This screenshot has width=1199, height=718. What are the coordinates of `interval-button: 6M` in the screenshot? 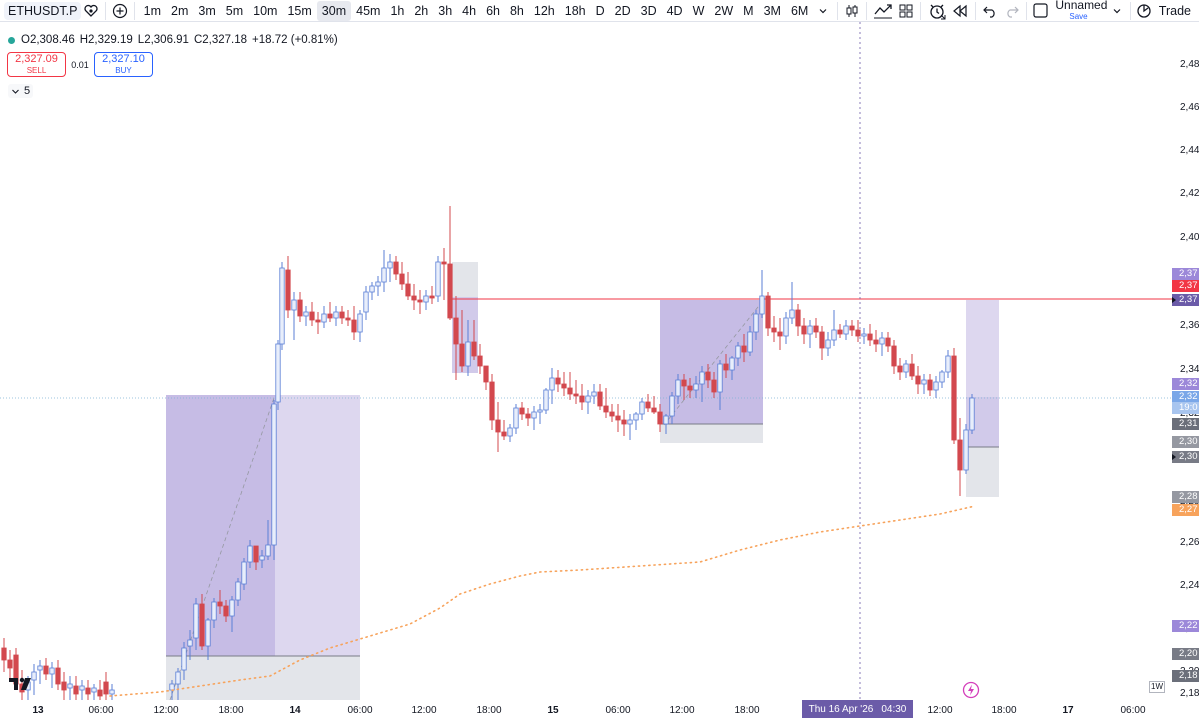 It's located at (799, 10).